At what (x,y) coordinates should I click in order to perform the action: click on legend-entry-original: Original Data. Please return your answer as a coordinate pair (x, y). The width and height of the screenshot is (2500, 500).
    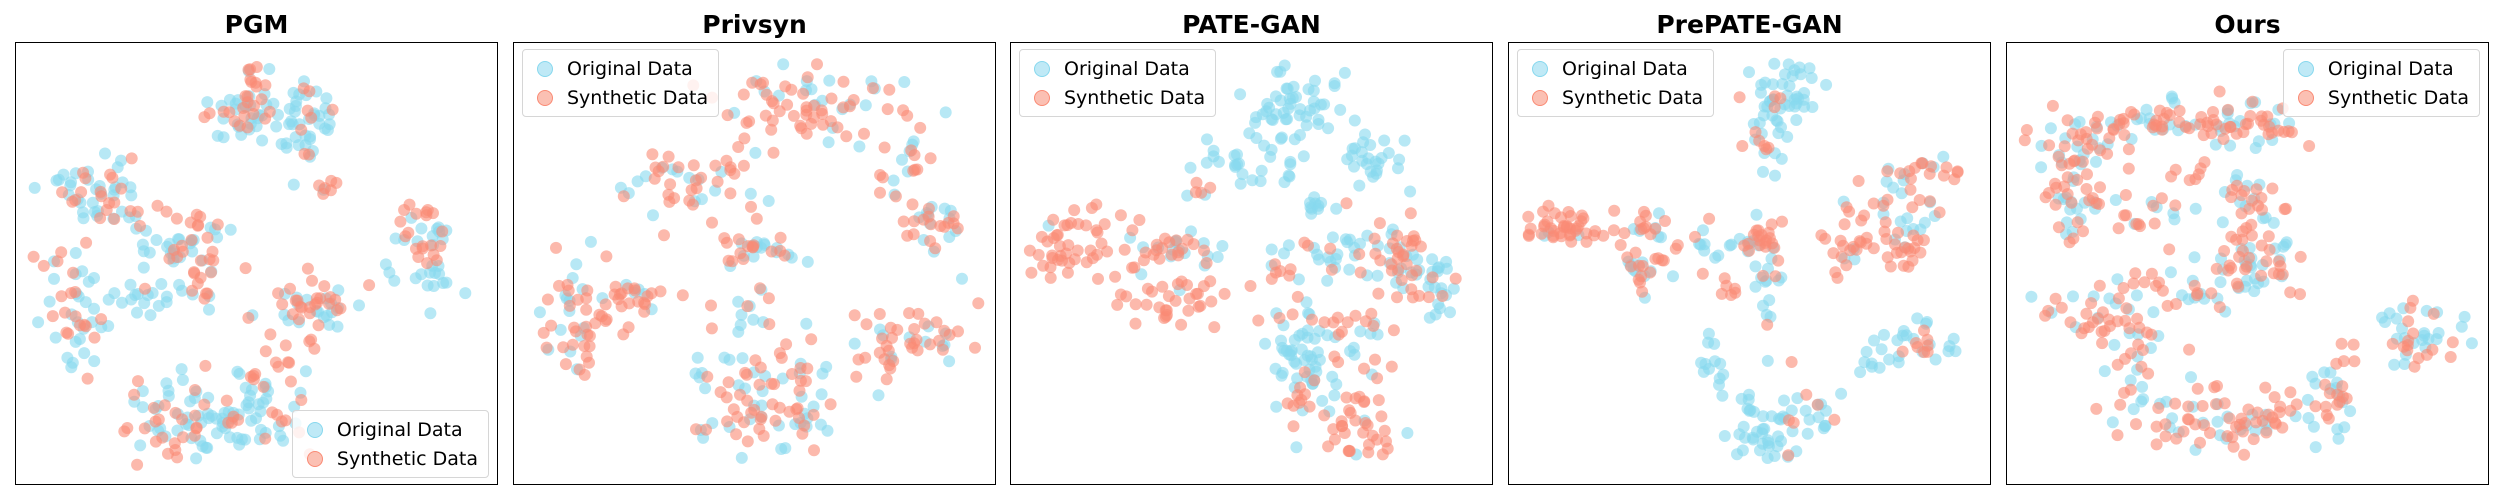
    Looking at the image, I should click on (1116, 68).